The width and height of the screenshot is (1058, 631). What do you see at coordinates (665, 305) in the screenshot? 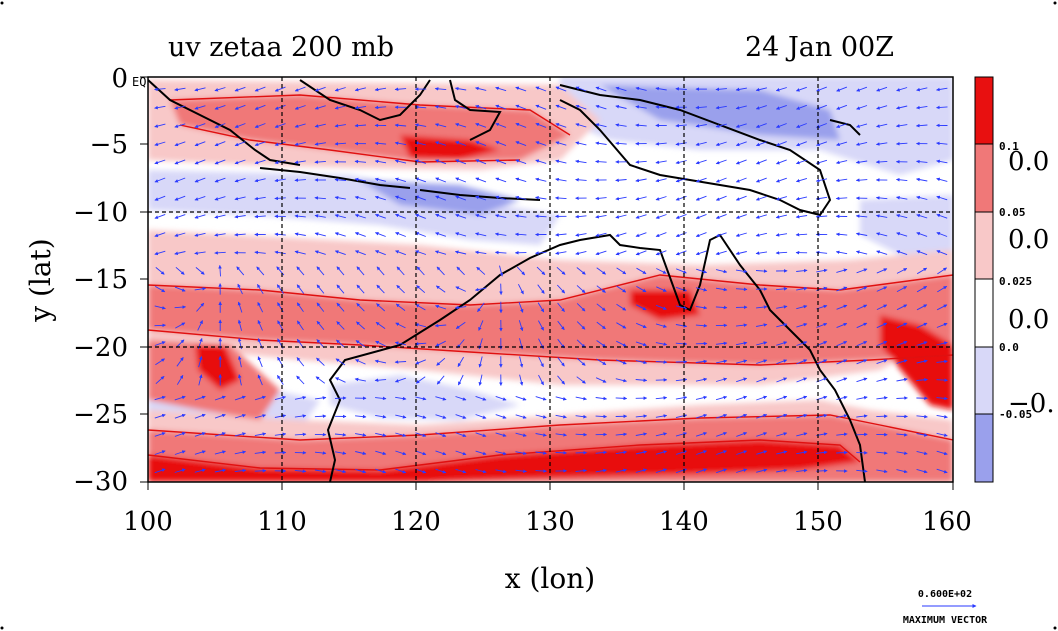
I see `carpentaria-core` at bounding box center [665, 305].